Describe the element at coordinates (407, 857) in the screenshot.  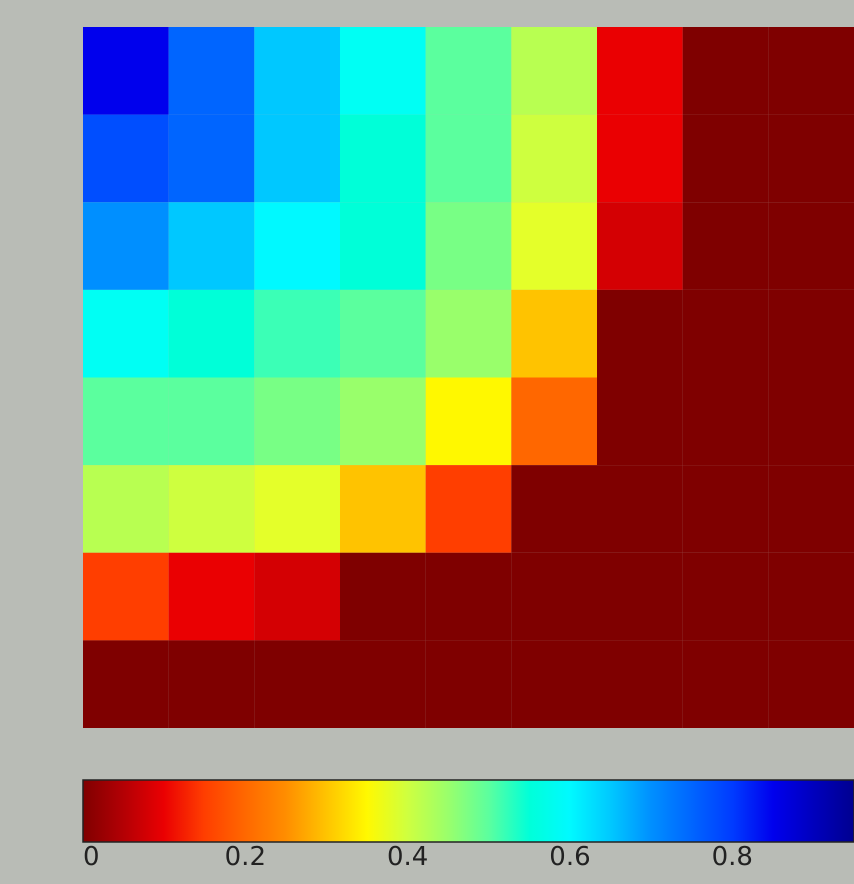
I see `color-bar-label: 0.4` at that location.